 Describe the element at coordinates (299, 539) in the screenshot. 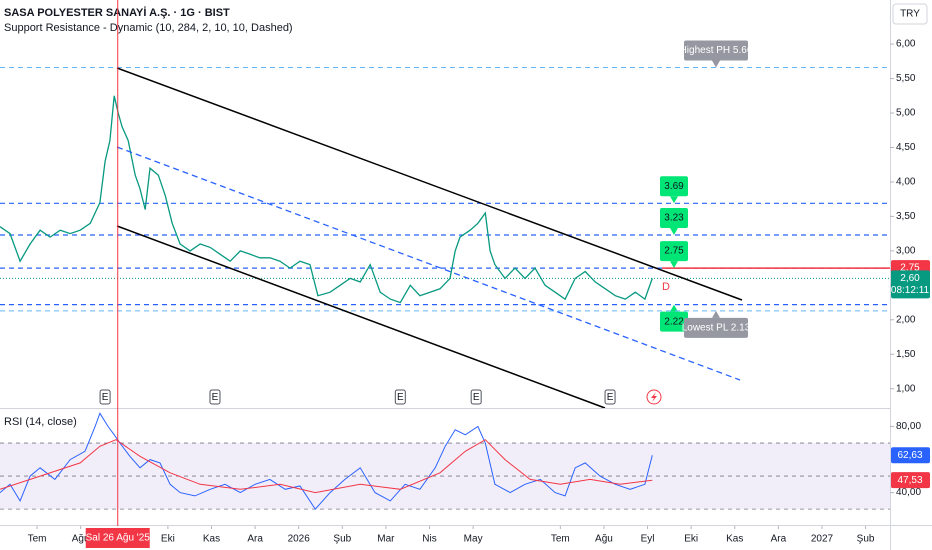

I see `x-tick-label: 2026` at that location.